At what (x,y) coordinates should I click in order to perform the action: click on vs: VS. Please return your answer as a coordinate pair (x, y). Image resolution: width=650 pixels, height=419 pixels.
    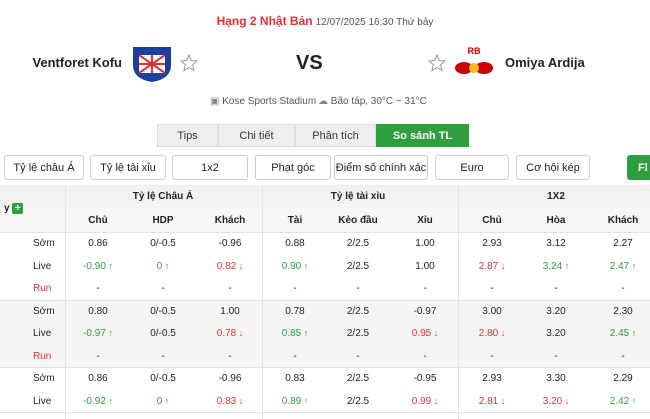
    Looking at the image, I should click on (309, 63).